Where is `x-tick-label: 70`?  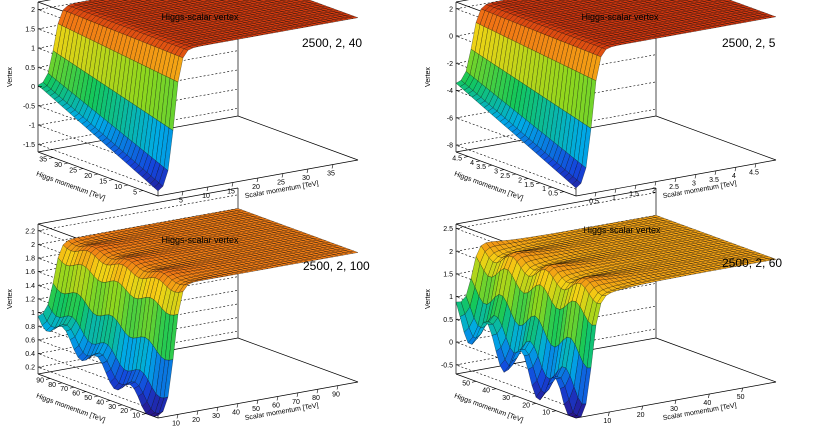 x-tick-label: 70 is located at coordinates (296, 402).